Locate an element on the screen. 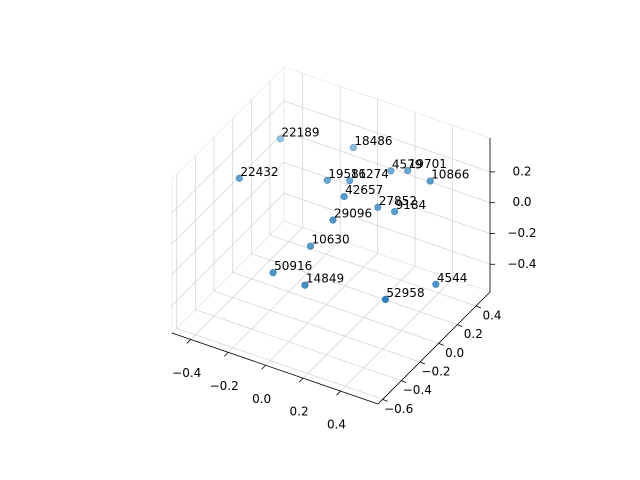 The image size is (640, 480). point-label: 19581 is located at coordinates (347, 174).